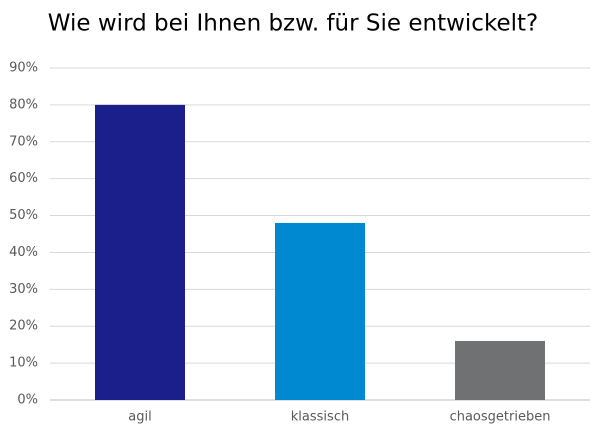 The width and height of the screenshot is (600, 435). I want to click on x-tick-label: klassisch, so click(320, 417).